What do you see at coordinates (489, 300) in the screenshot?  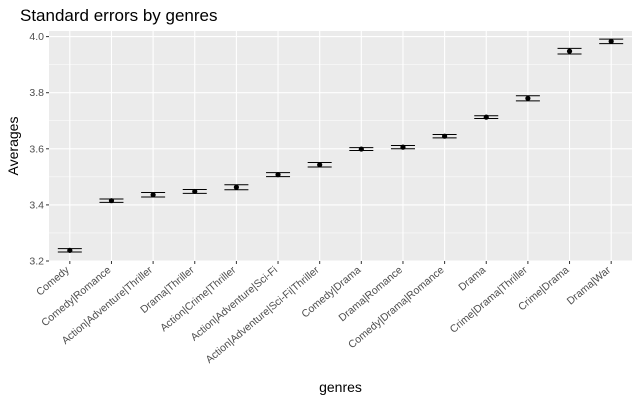 I see `x-tick-label: Crime|Drama|Thriller` at bounding box center [489, 300].